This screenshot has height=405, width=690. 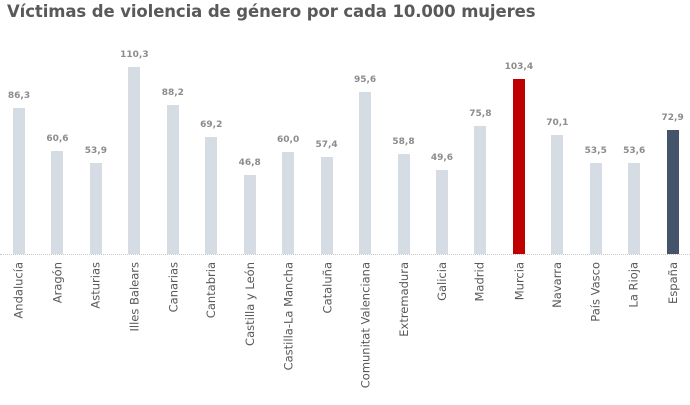 What do you see at coordinates (595, 208) in the screenshot?
I see `bar-pais-vasco` at bounding box center [595, 208].